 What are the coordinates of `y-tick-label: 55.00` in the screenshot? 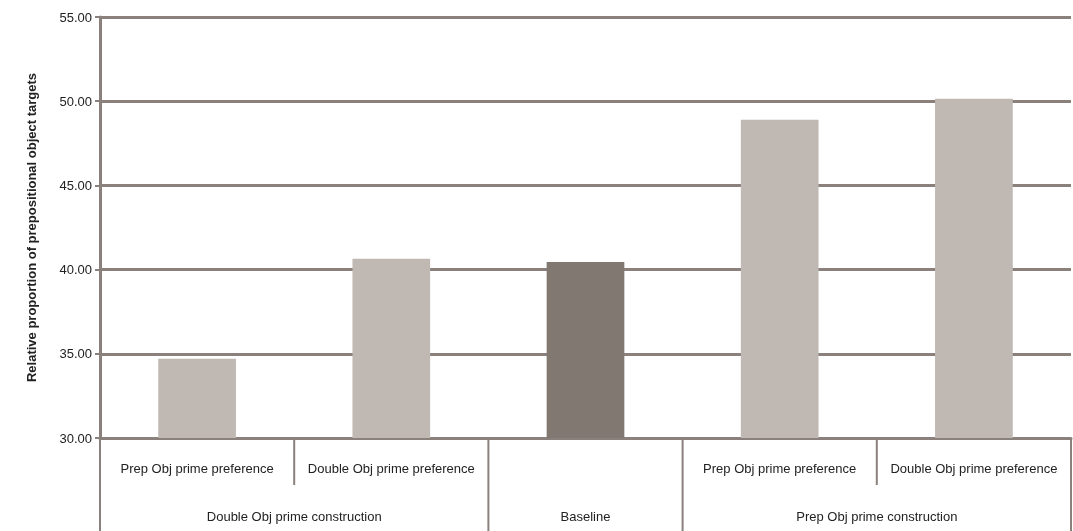 It's located at (75, 17).